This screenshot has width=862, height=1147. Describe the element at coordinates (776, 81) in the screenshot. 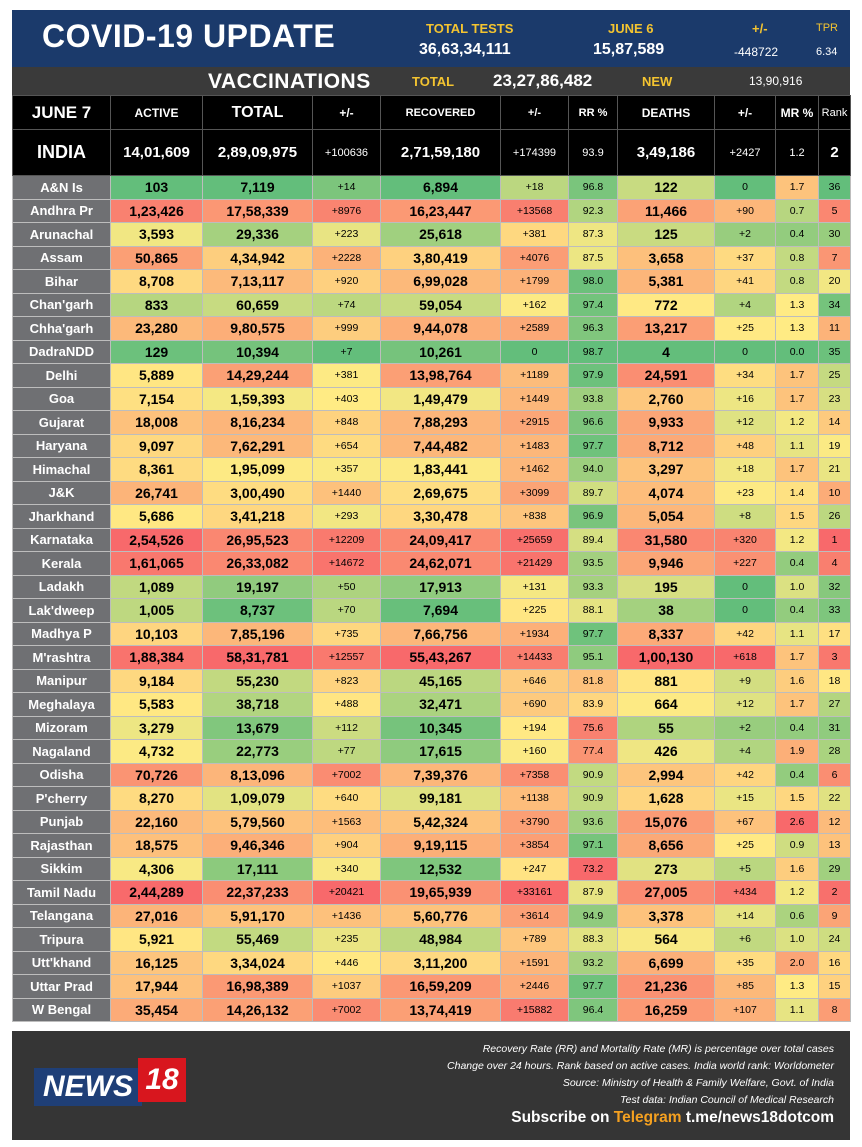

I see `vaccinations-new-value: 13,90,916` at that location.